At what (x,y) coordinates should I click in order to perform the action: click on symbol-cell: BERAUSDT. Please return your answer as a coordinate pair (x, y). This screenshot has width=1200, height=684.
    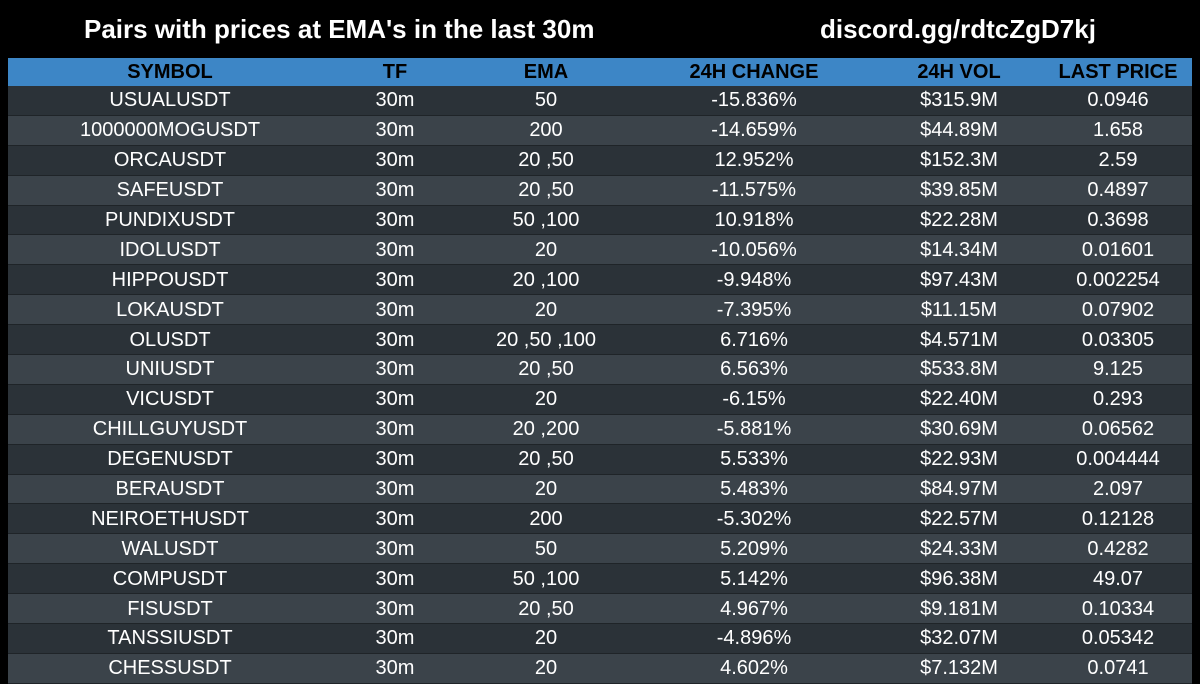
    Looking at the image, I should click on (170, 489).